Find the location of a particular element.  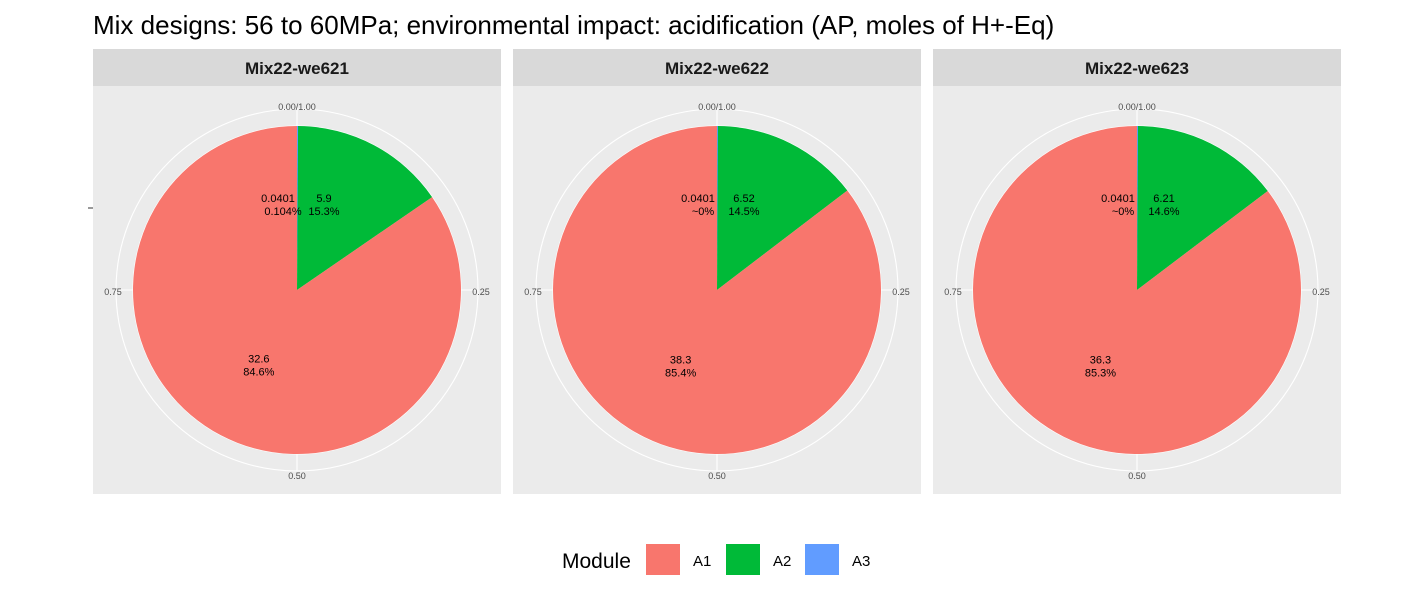

slice-value-label: 5.9 is located at coordinates (323, 199).